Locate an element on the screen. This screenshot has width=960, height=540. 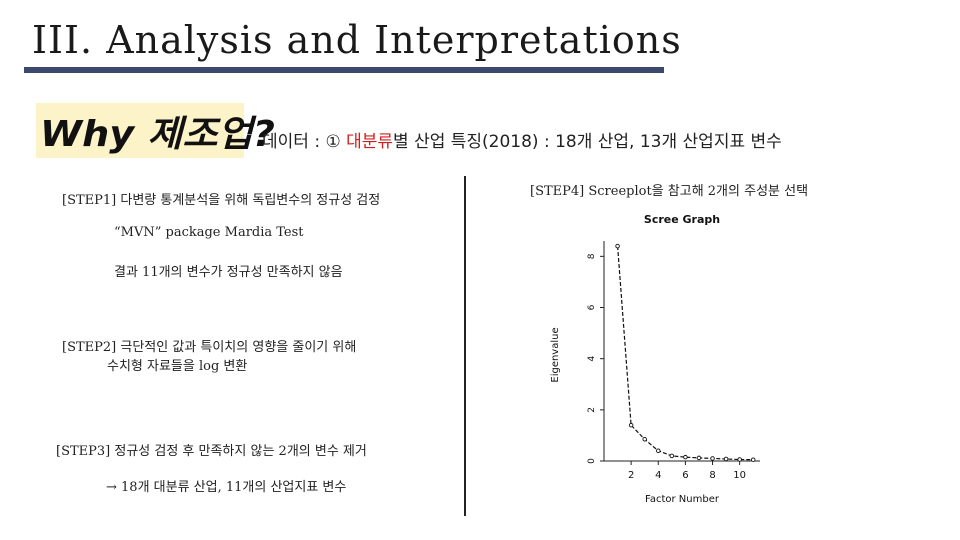
series-points is located at coordinates (685, 352).